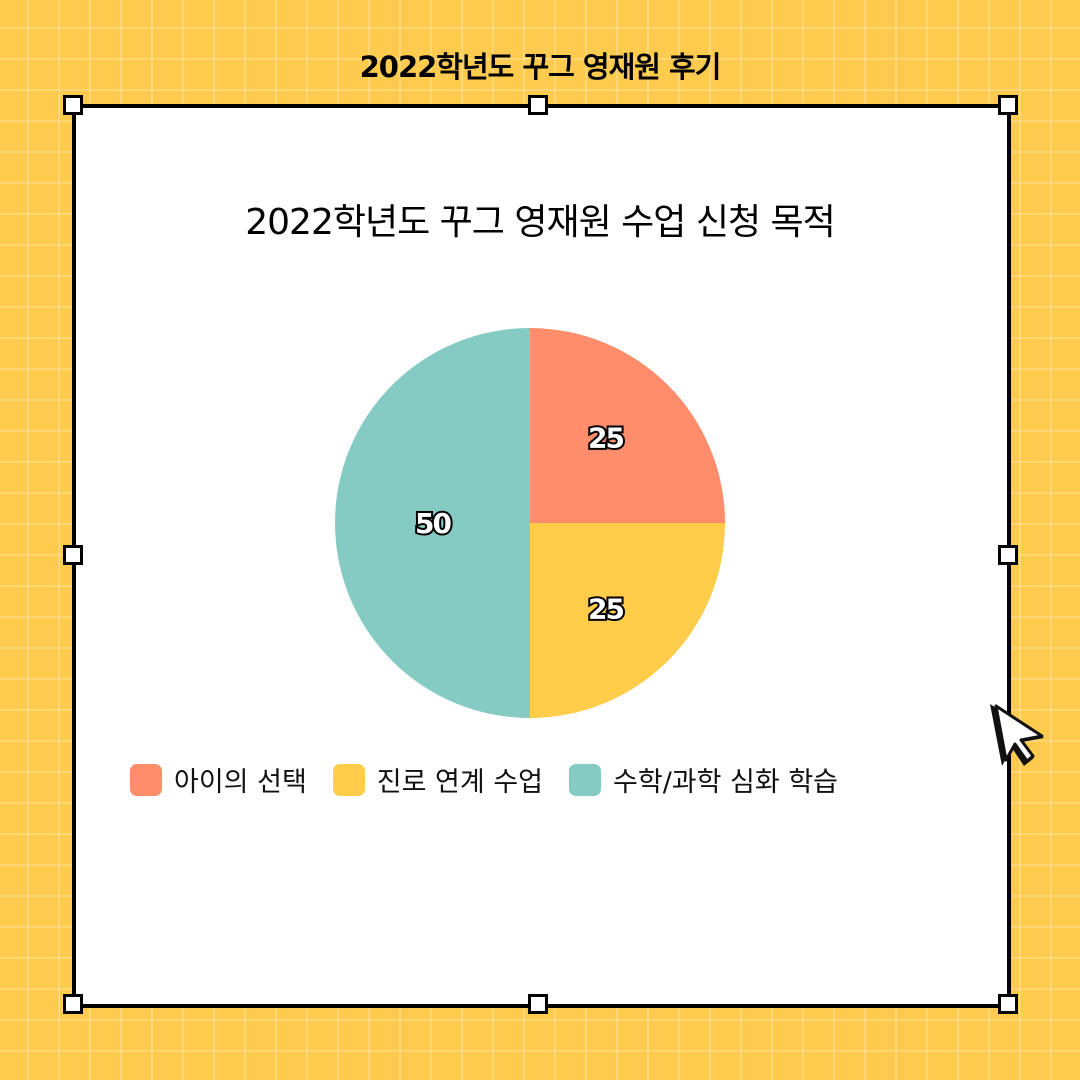 This screenshot has height=1080, width=1080. Describe the element at coordinates (73, 1004) in the screenshot. I see `resize-handle-bl` at that location.